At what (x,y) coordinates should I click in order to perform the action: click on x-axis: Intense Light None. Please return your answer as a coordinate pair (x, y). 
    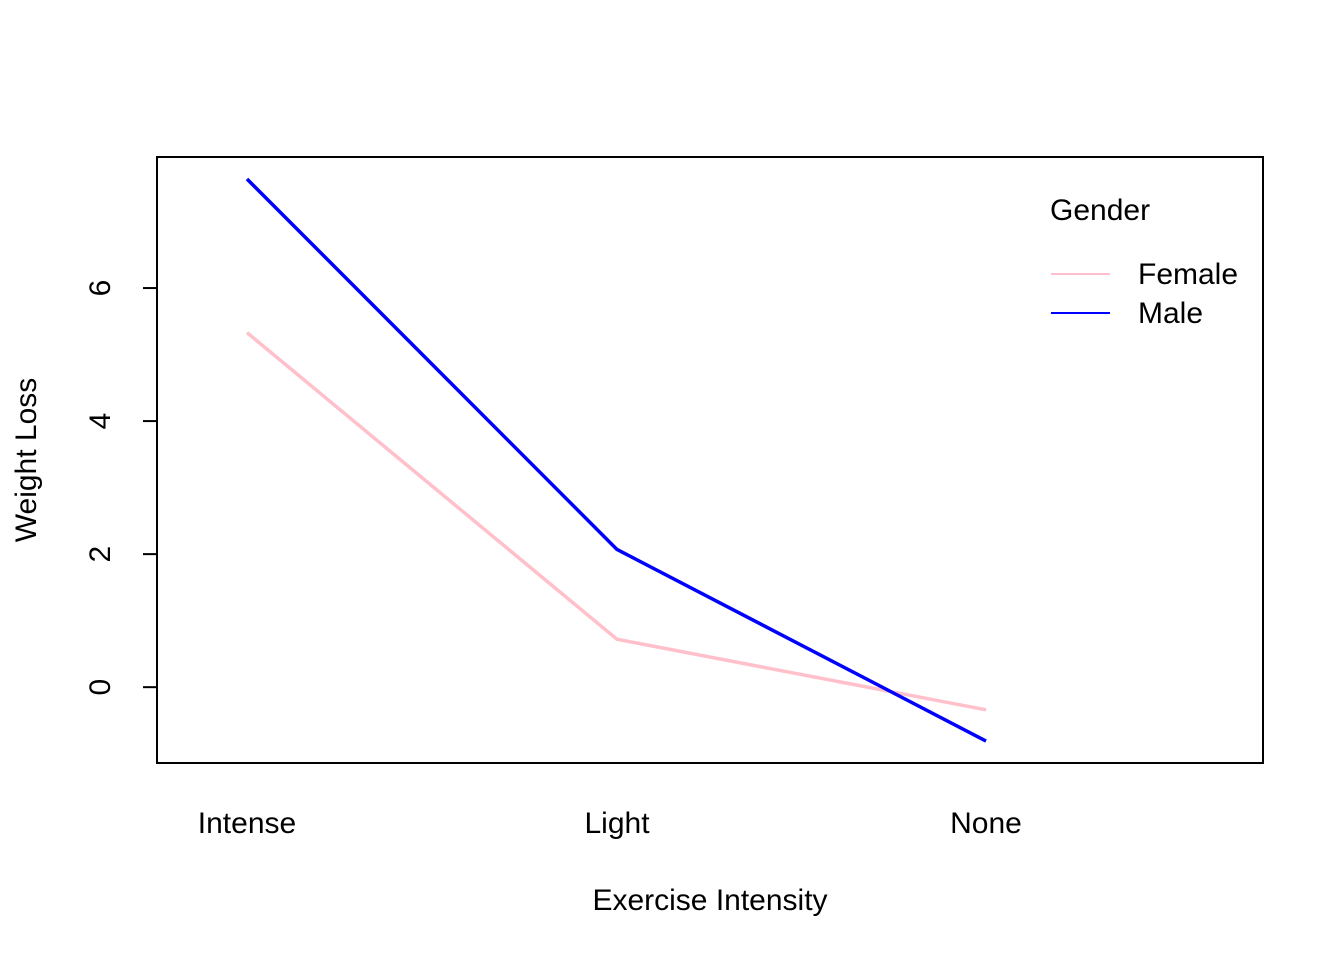
    Looking at the image, I should click on (610, 823).